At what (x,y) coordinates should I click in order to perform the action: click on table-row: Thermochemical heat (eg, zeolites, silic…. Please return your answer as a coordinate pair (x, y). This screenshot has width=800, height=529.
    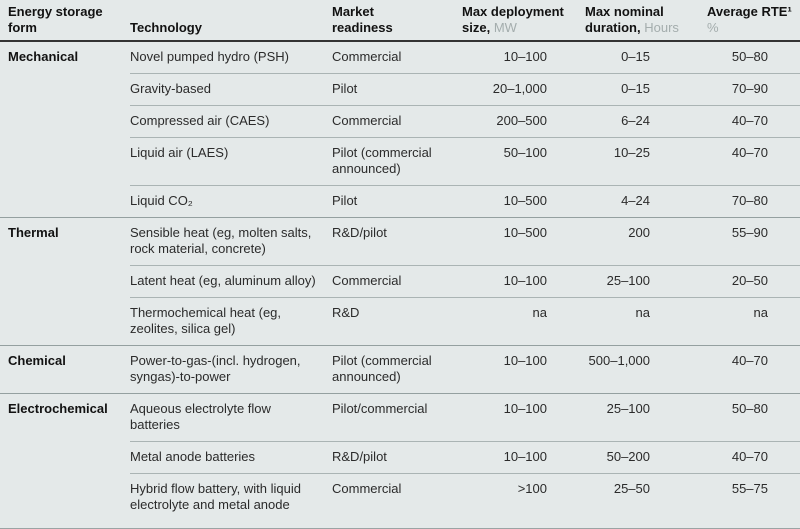
    Looking at the image, I should click on (400, 321).